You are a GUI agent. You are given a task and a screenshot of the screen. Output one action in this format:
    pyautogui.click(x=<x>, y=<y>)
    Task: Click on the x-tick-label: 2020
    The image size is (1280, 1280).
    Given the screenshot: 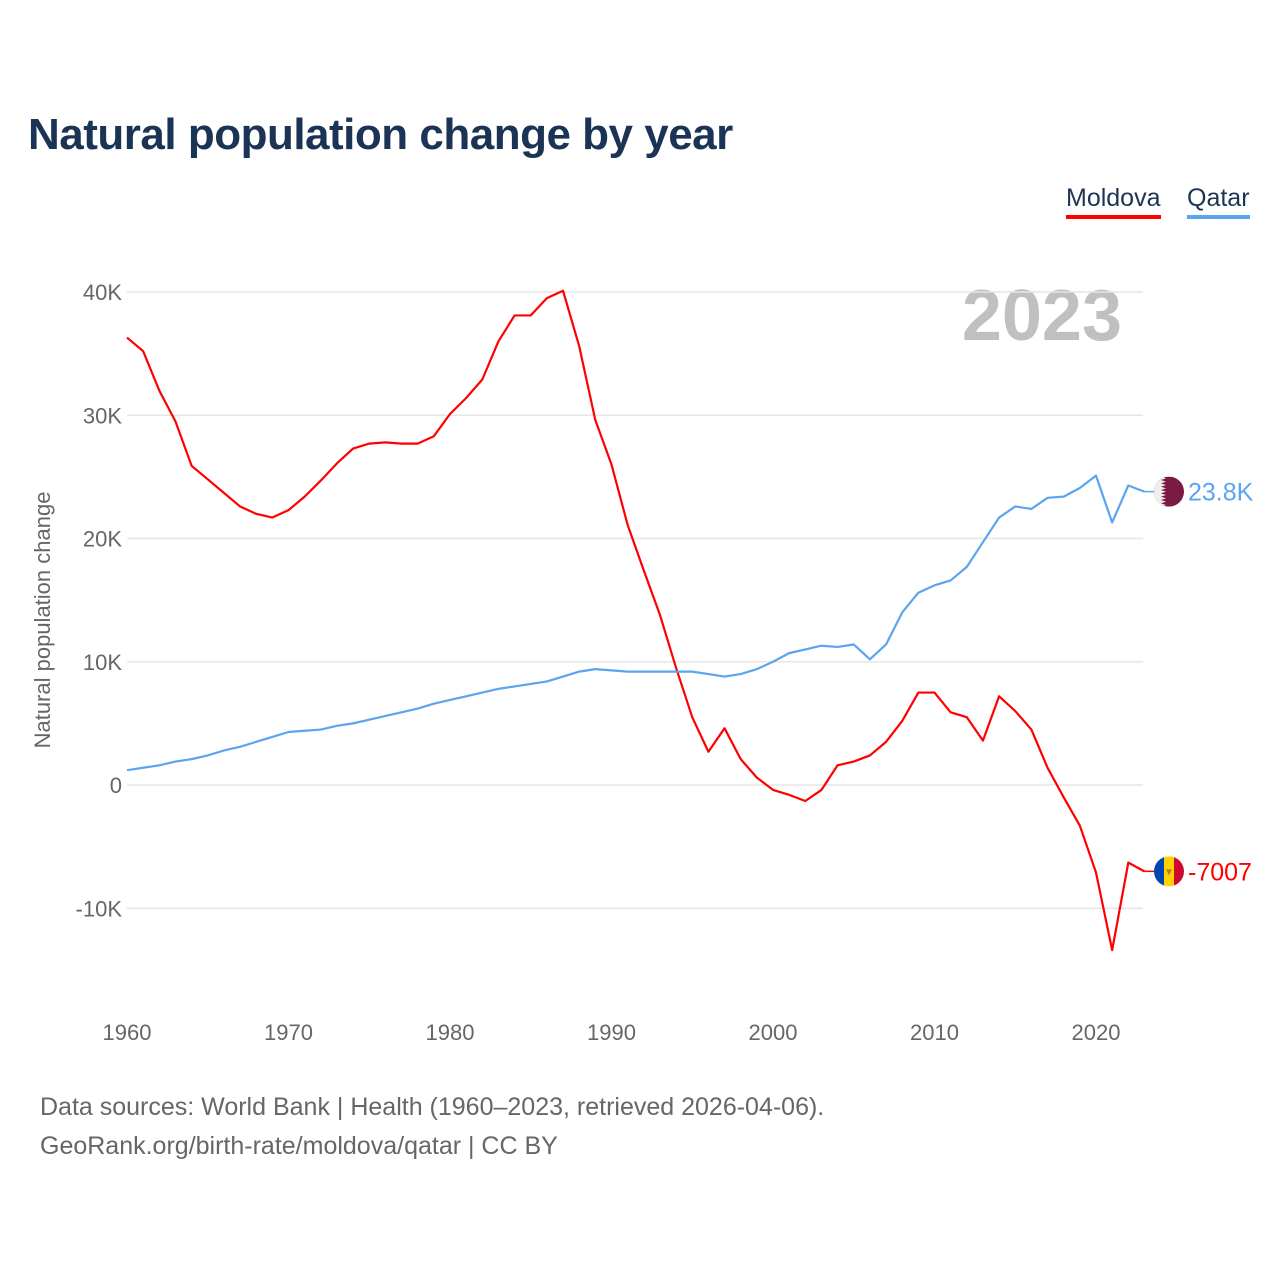 What is the action you would take?
    pyautogui.click(x=1096, y=1032)
    